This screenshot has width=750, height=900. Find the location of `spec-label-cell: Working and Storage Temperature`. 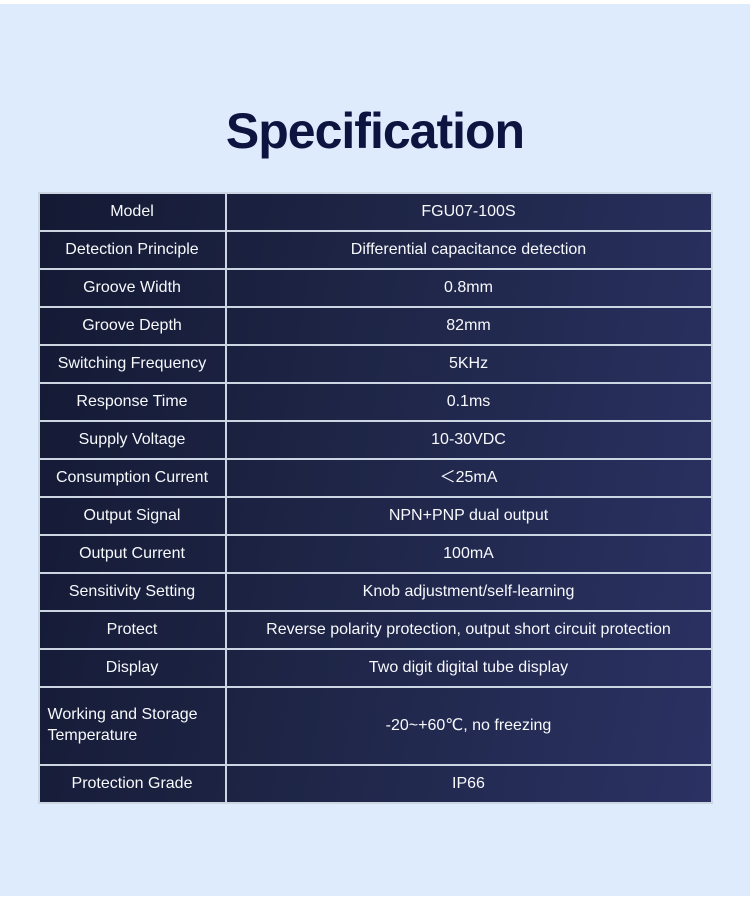

spec-label-cell: Working and Storage Temperature is located at coordinates (132, 726).